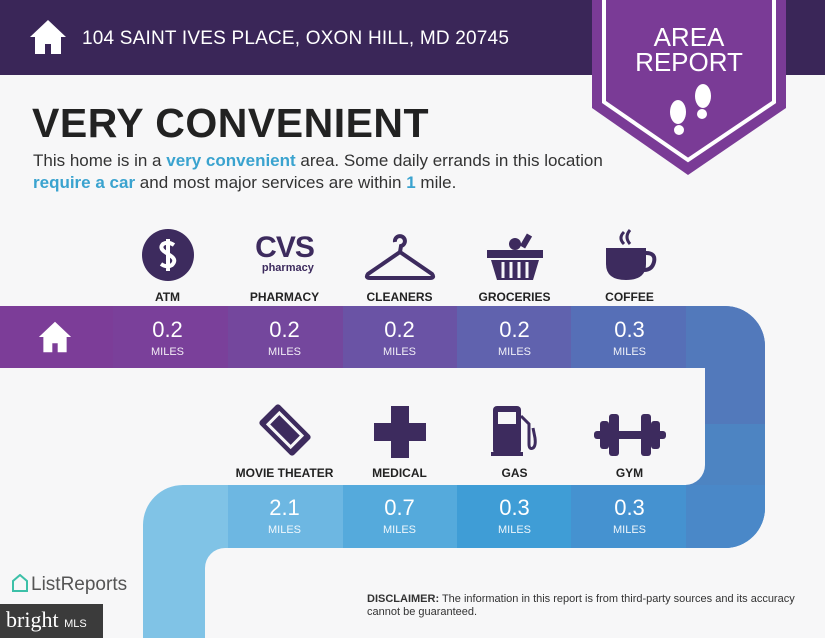  Describe the element at coordinates (689, 49) in the screenshot. I see `badge-text: AREA REPORT` at that location.